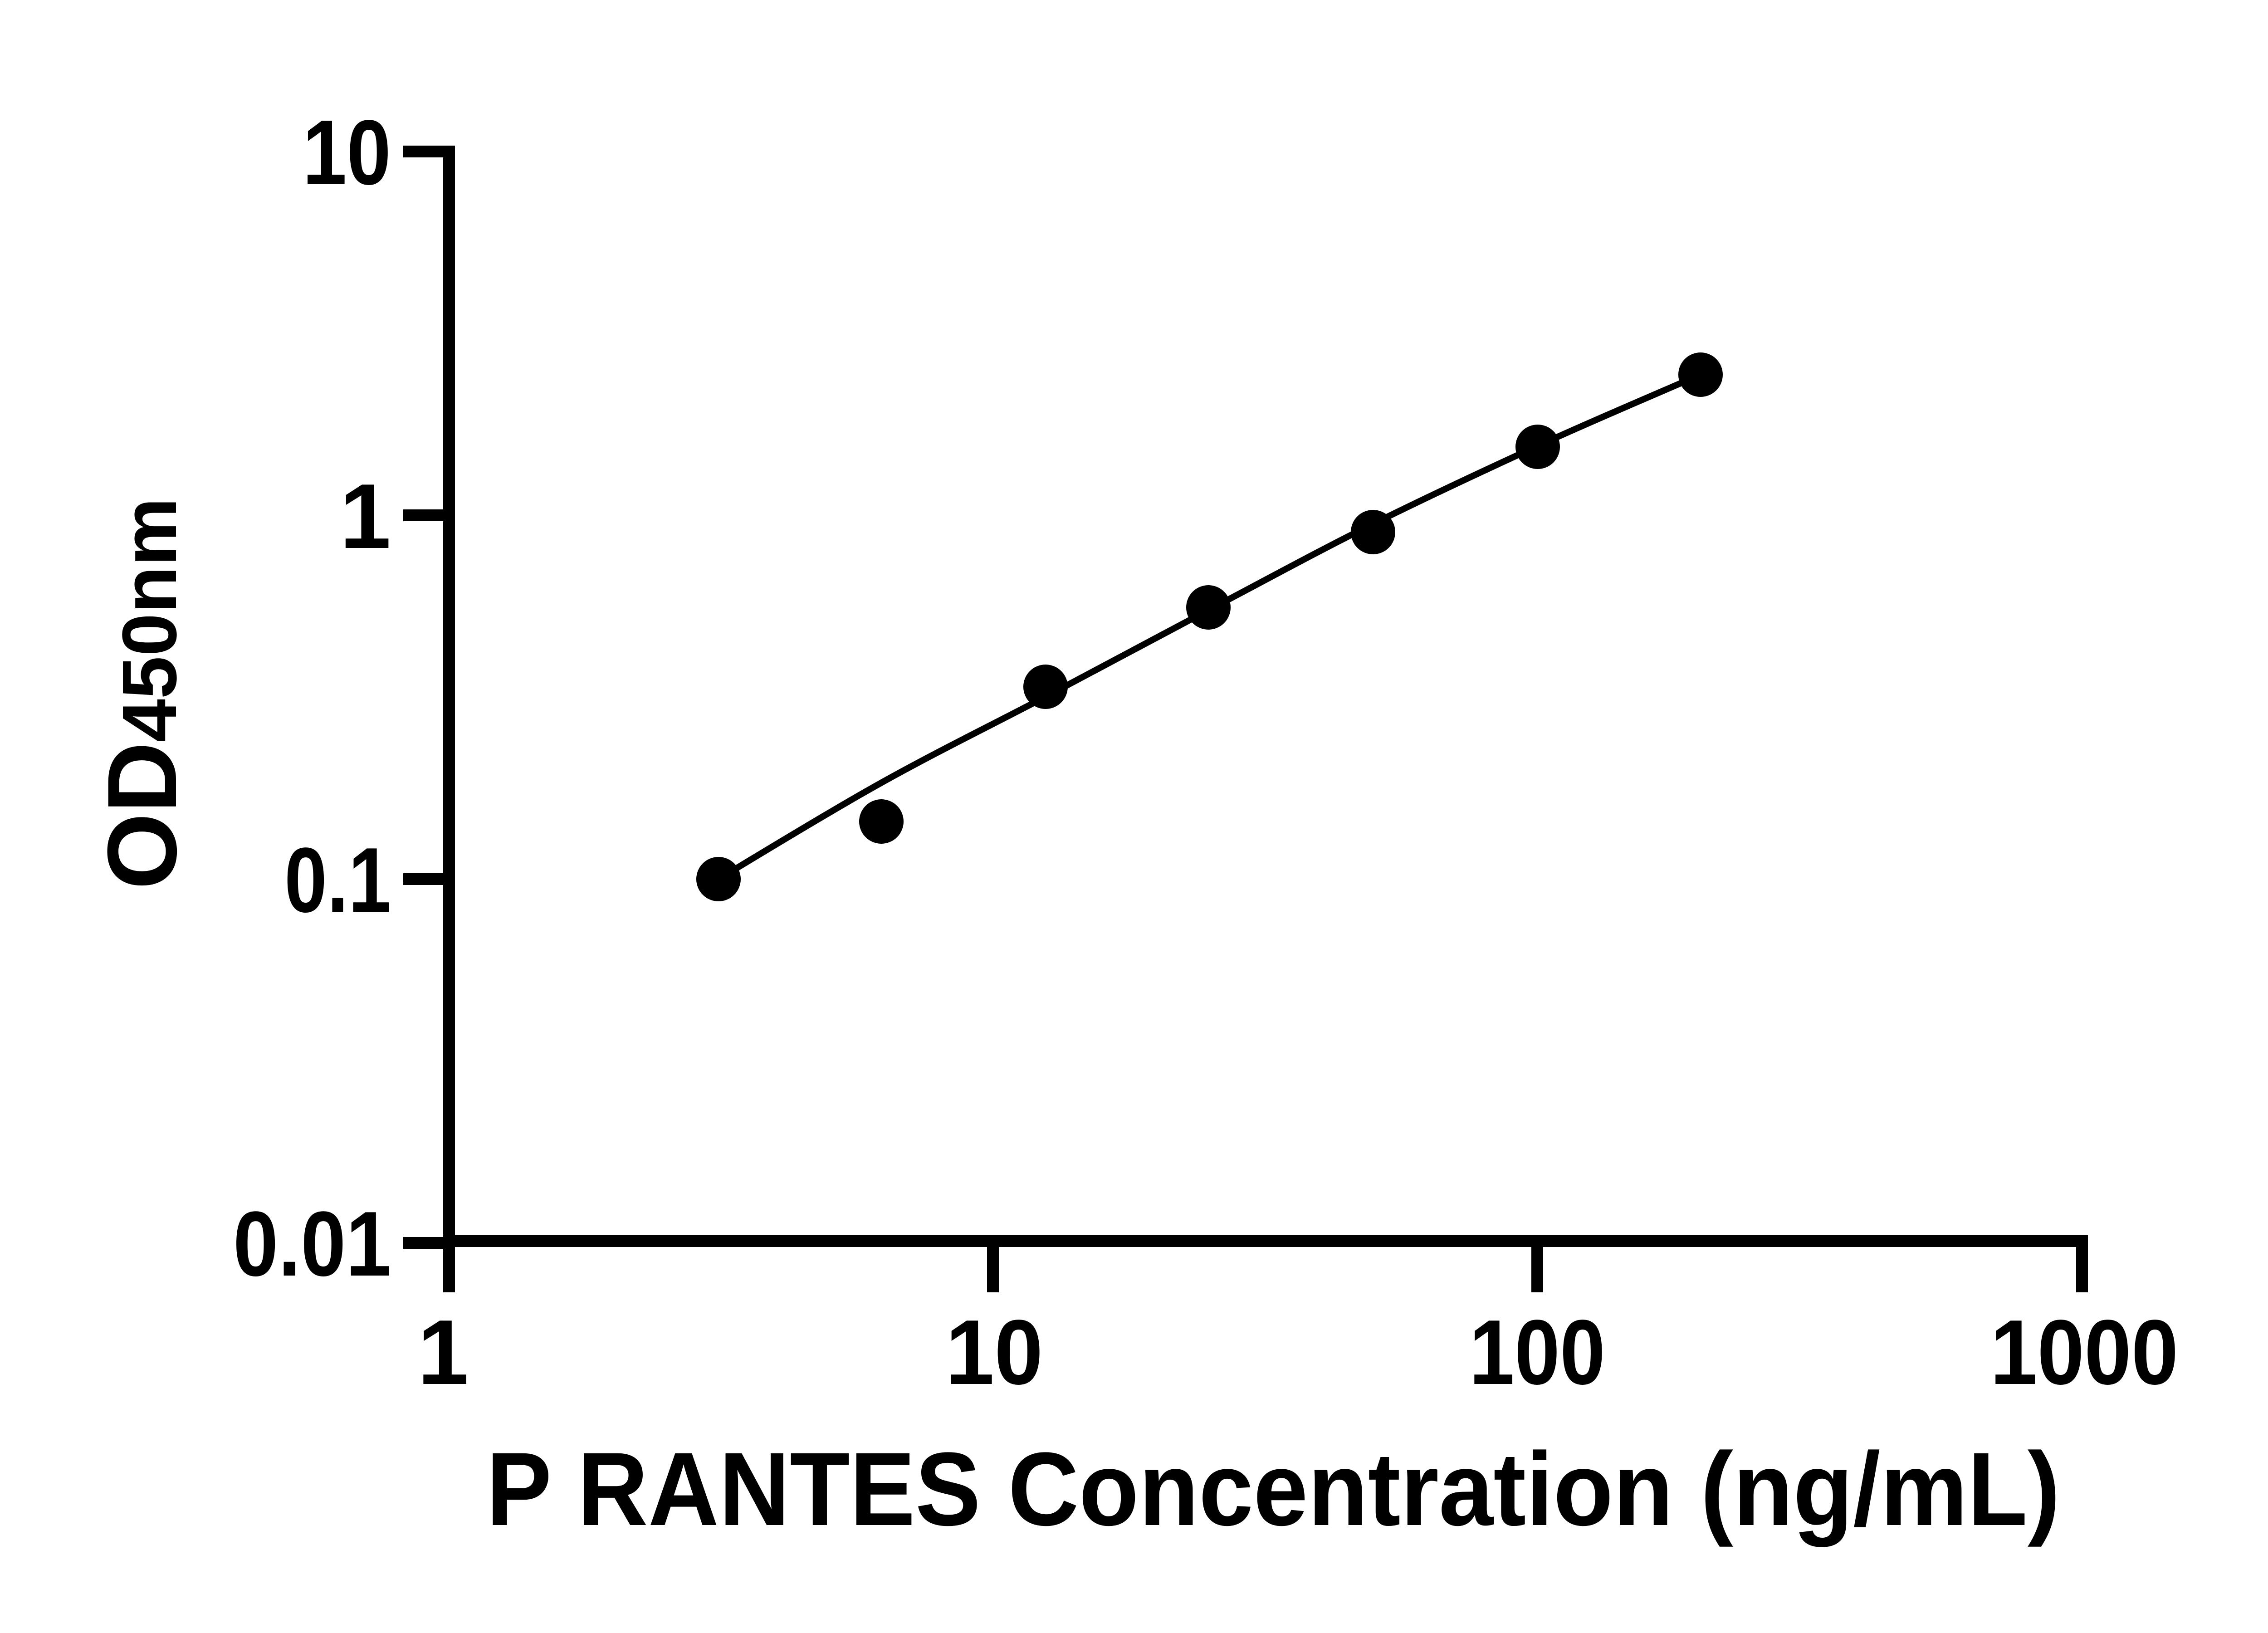  I want to click on svg-text: OD450nm, so click(142, 694).